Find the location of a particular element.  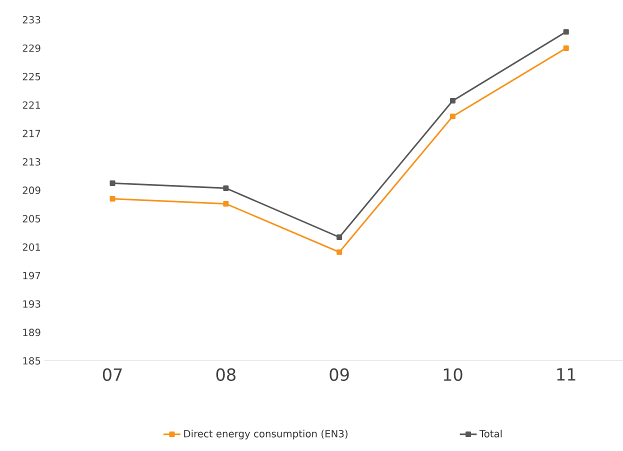

y-tick-label: 213 is located at coordinates (31, 162).